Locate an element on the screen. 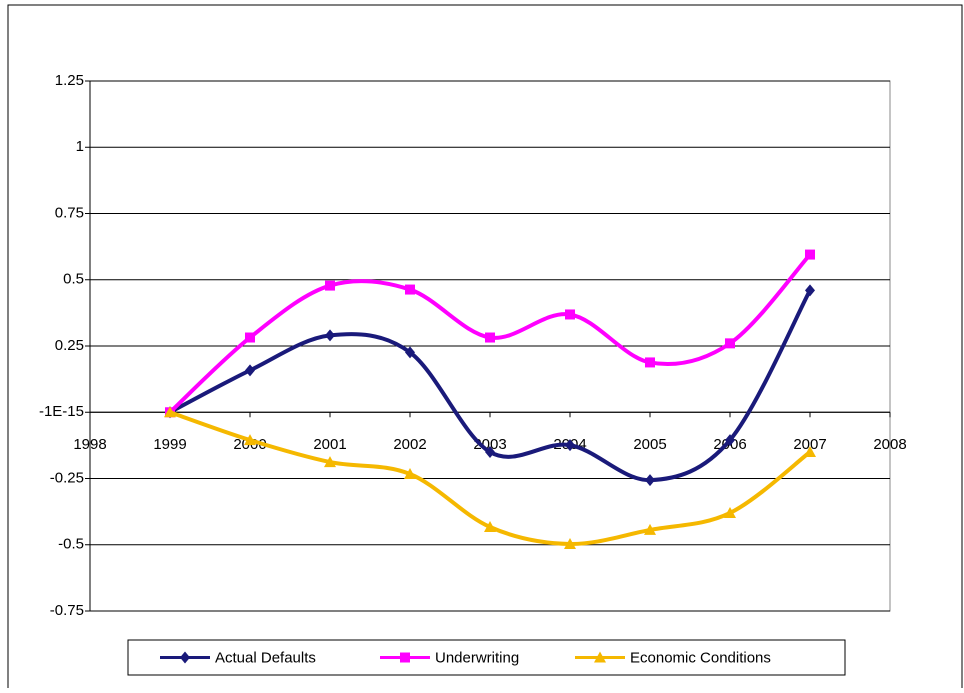 The width and height of the screenshot is (964, 693). x-tick-label: 2005 is located at coordinates (649, 444).